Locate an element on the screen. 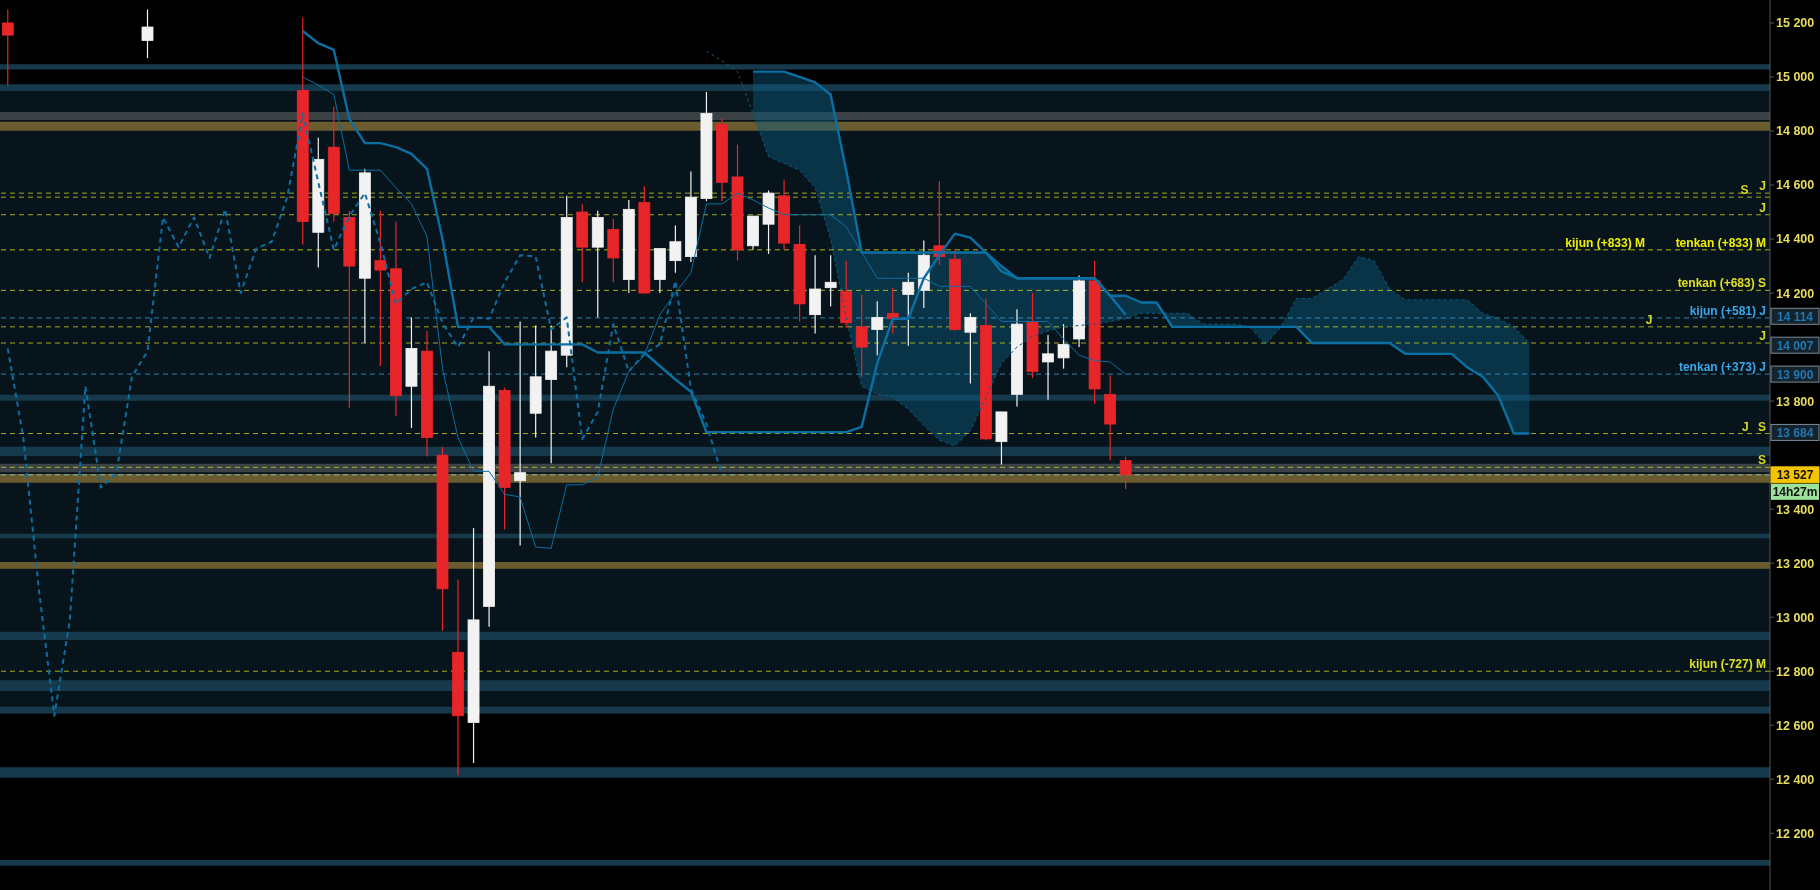  ref-line-label: tenkan (+833) M is located at coordinates (1720, 242).